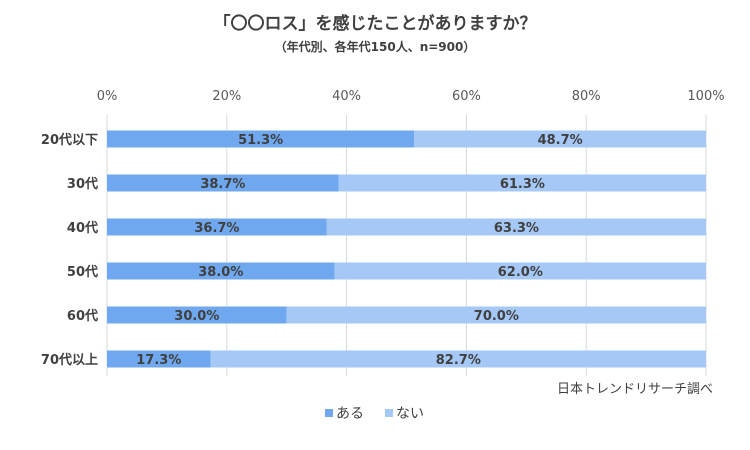 This screenshot has width=750, height=450. I want to click on data-label: 51.3%, so click(260, 140).